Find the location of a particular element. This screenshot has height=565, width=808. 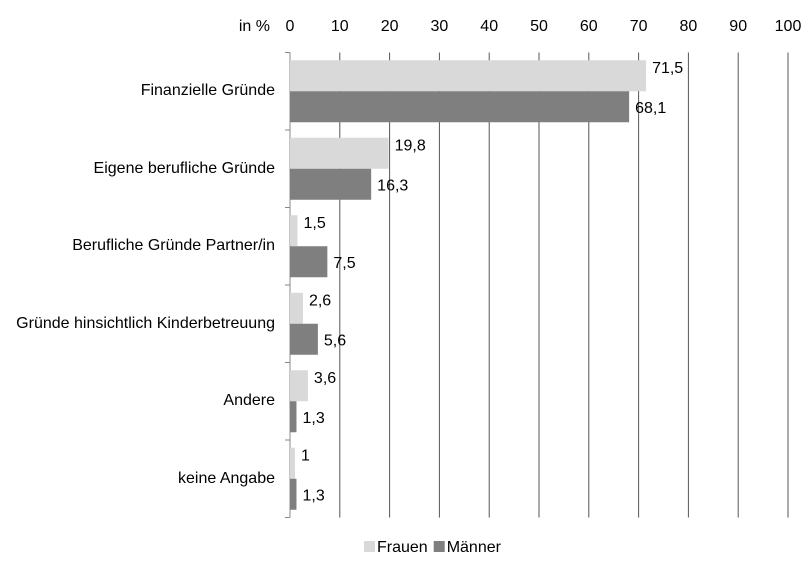

x-tick-label: 10 is located at coordinates (340, 26).